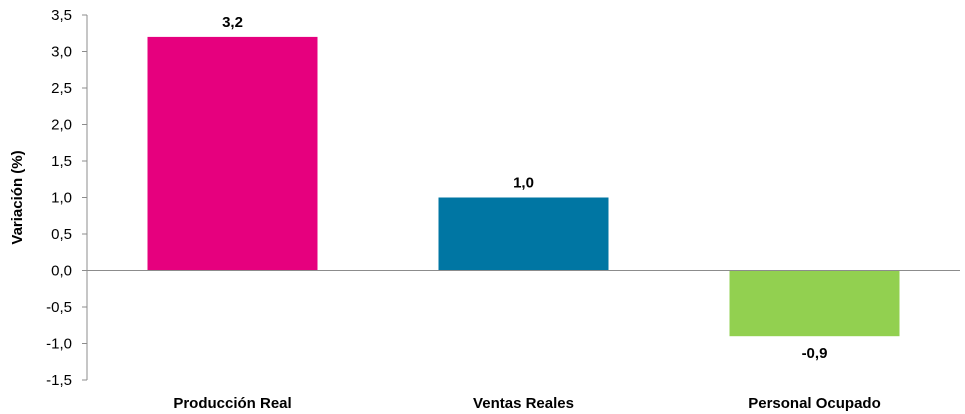 The width and height of the screenshot is (965, 414). Describe the element at coordinates (61, 161) in the screenshot. I see `y-tick-label: 1,5` at that location.